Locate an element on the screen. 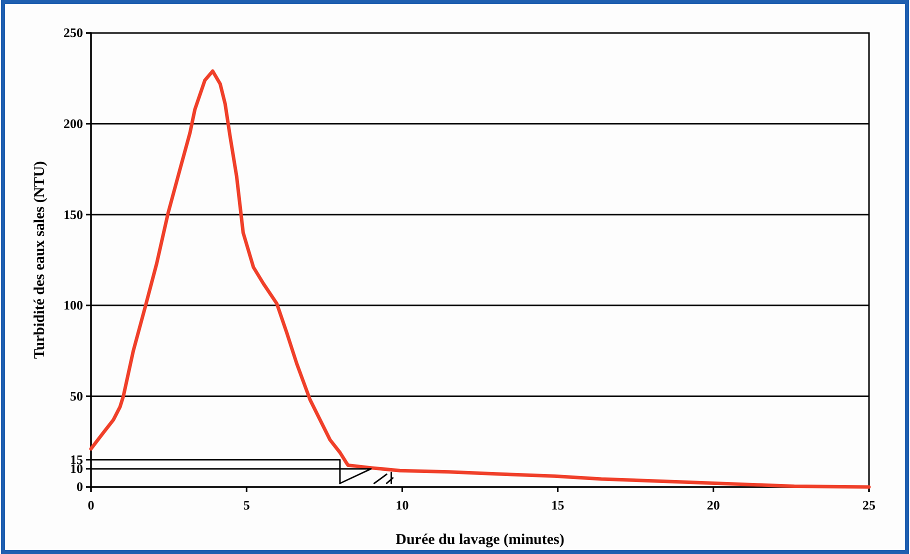 This screenshot has height=554, width=910. x-tick-label: 20 is located at coordinates (713, 504).